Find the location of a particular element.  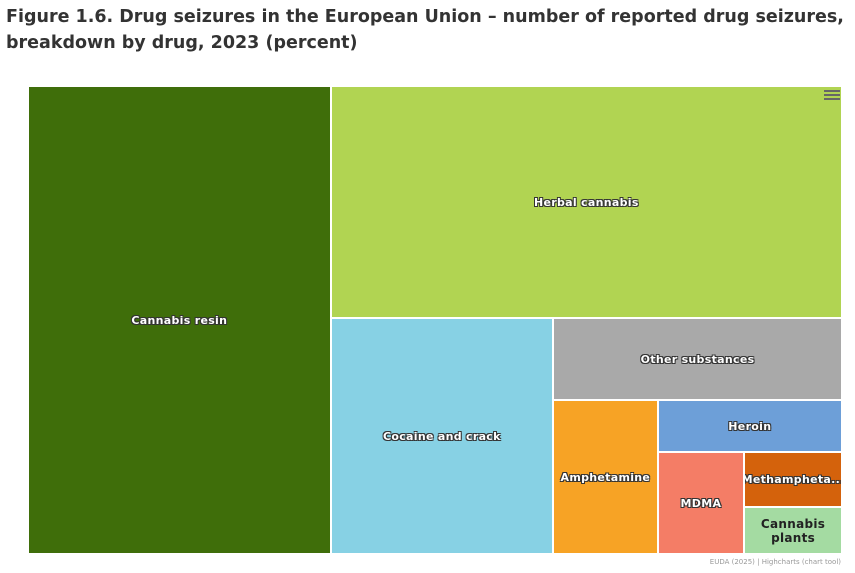

treemap-label: Amphetamine is located at coordinates (605, 477).